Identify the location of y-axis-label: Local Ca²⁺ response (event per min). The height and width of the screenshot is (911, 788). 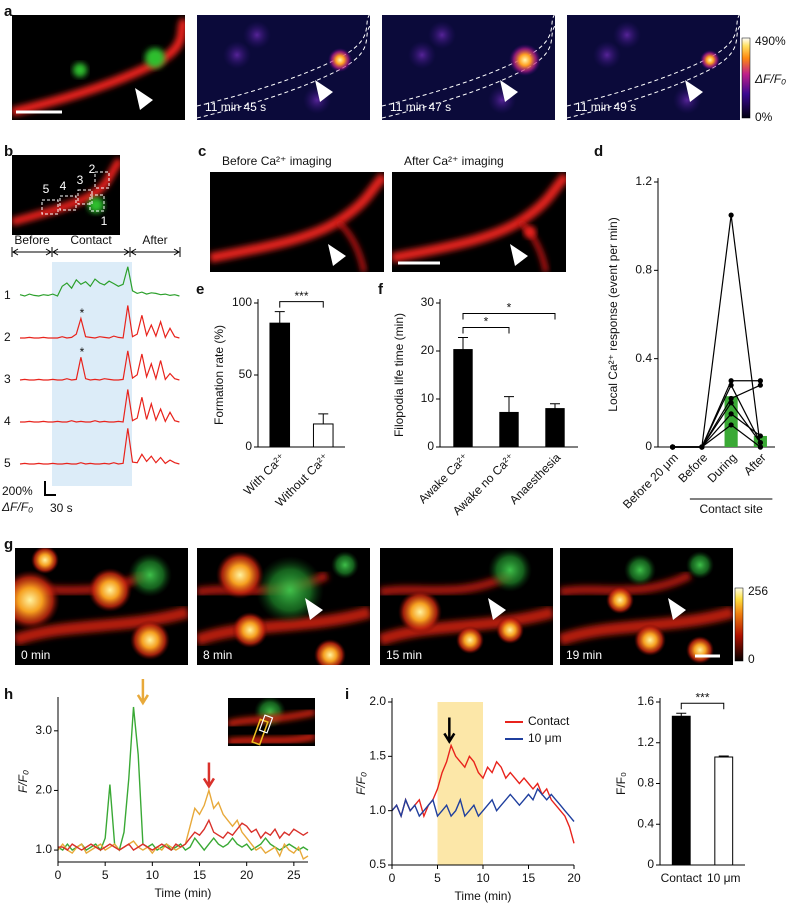
(613, 314).